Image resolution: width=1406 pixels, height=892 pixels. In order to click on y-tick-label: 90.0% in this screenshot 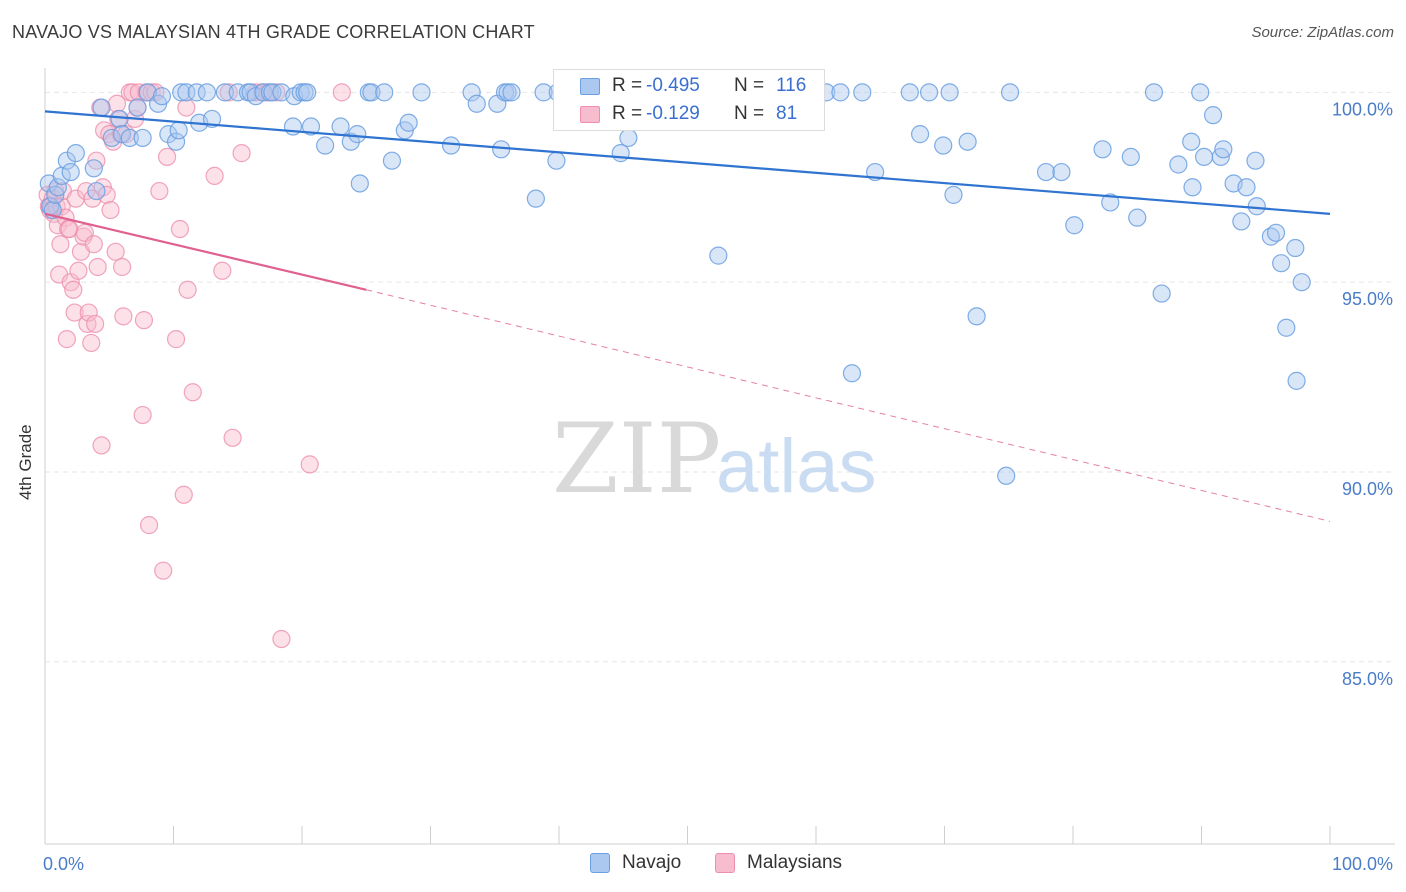, I will do `click(1367, 489)`.